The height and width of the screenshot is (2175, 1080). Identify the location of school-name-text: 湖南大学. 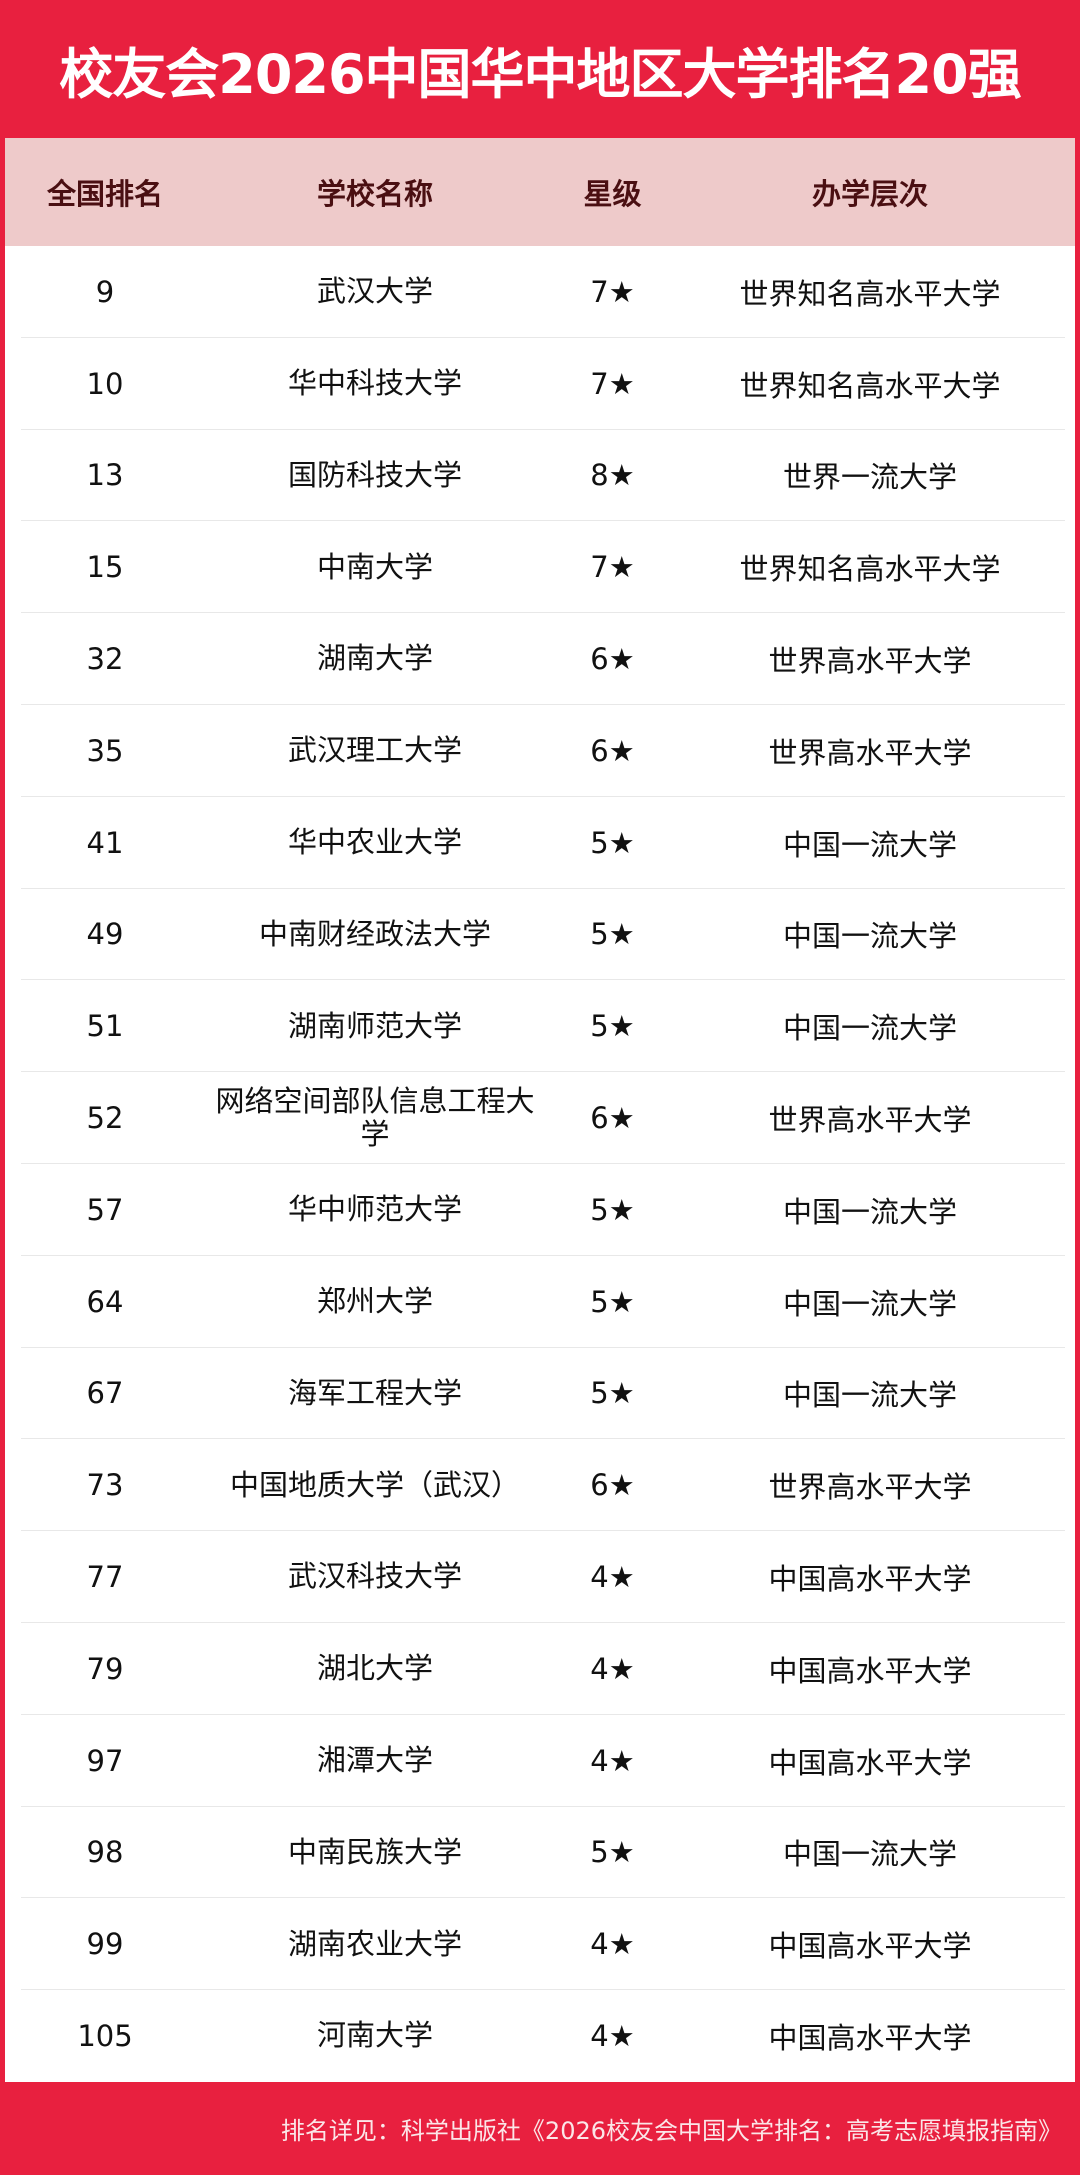
(374, 658).